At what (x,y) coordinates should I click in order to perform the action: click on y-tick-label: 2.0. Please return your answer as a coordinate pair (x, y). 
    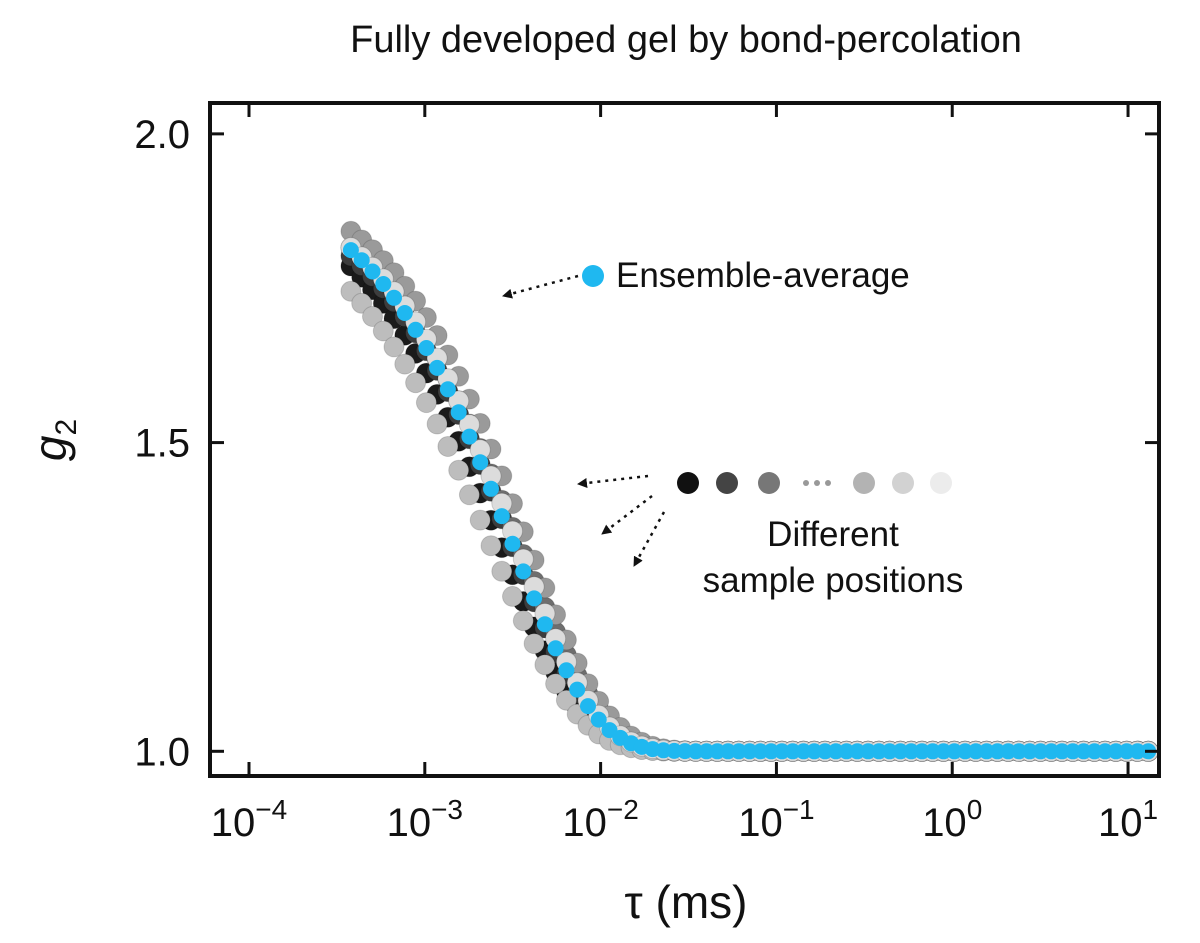
    Looking at the image, I should click on (162, 135).